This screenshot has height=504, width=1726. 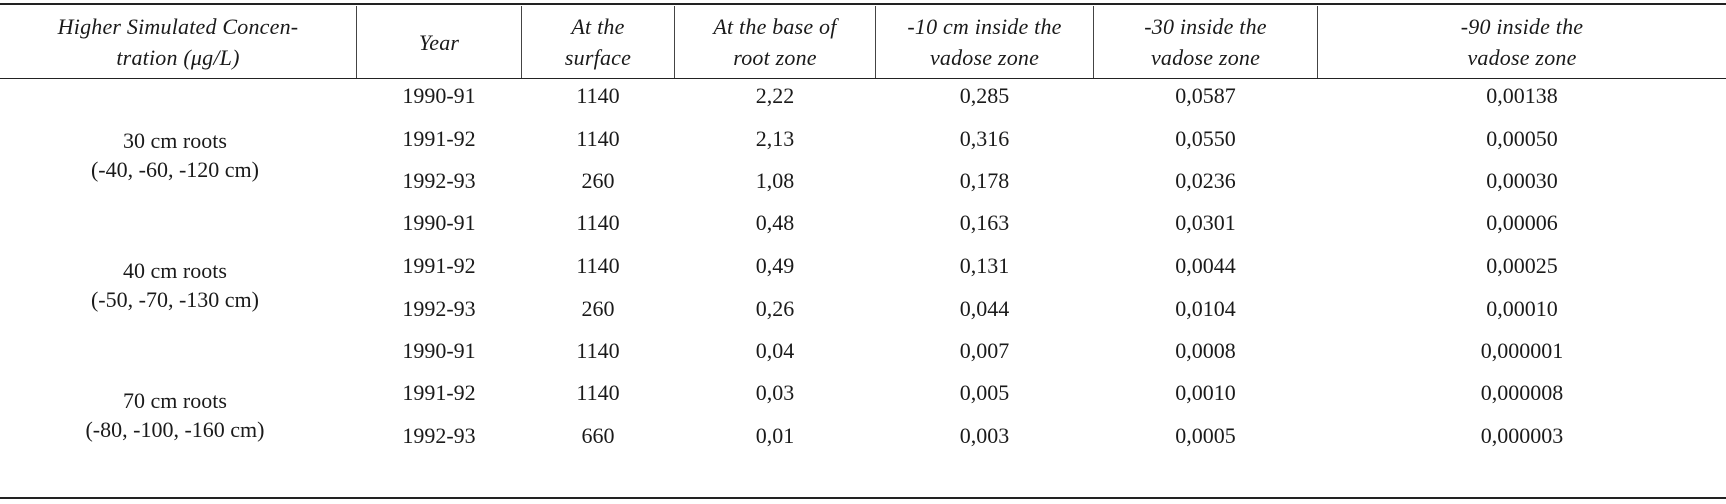 I want to click on cell-root-base: 0,26, so click(x=775, y=308).